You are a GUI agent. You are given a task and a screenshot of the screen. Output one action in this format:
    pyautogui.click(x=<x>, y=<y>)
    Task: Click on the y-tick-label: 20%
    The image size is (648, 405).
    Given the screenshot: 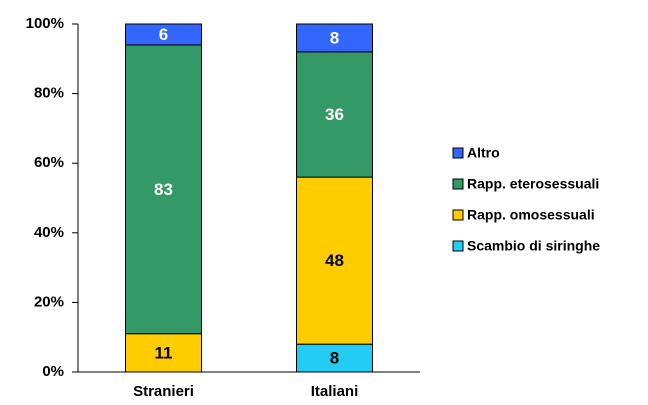 What is the action you would take?
    pyautogui.click(x=49, y=301)
    